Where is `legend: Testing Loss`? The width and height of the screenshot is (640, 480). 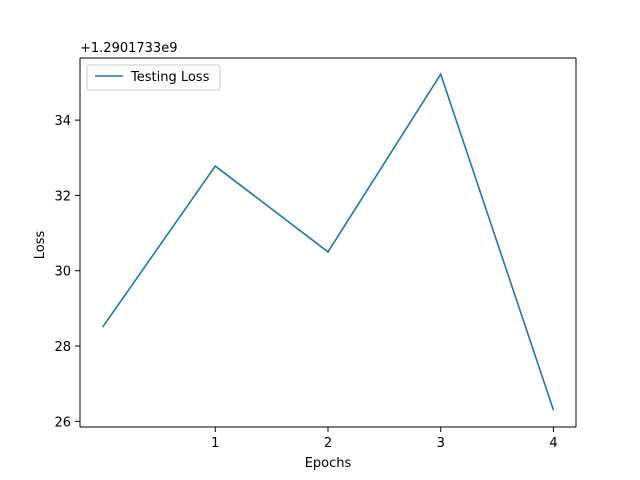
legend: Testing Loss is located at coordinates (153, 77).